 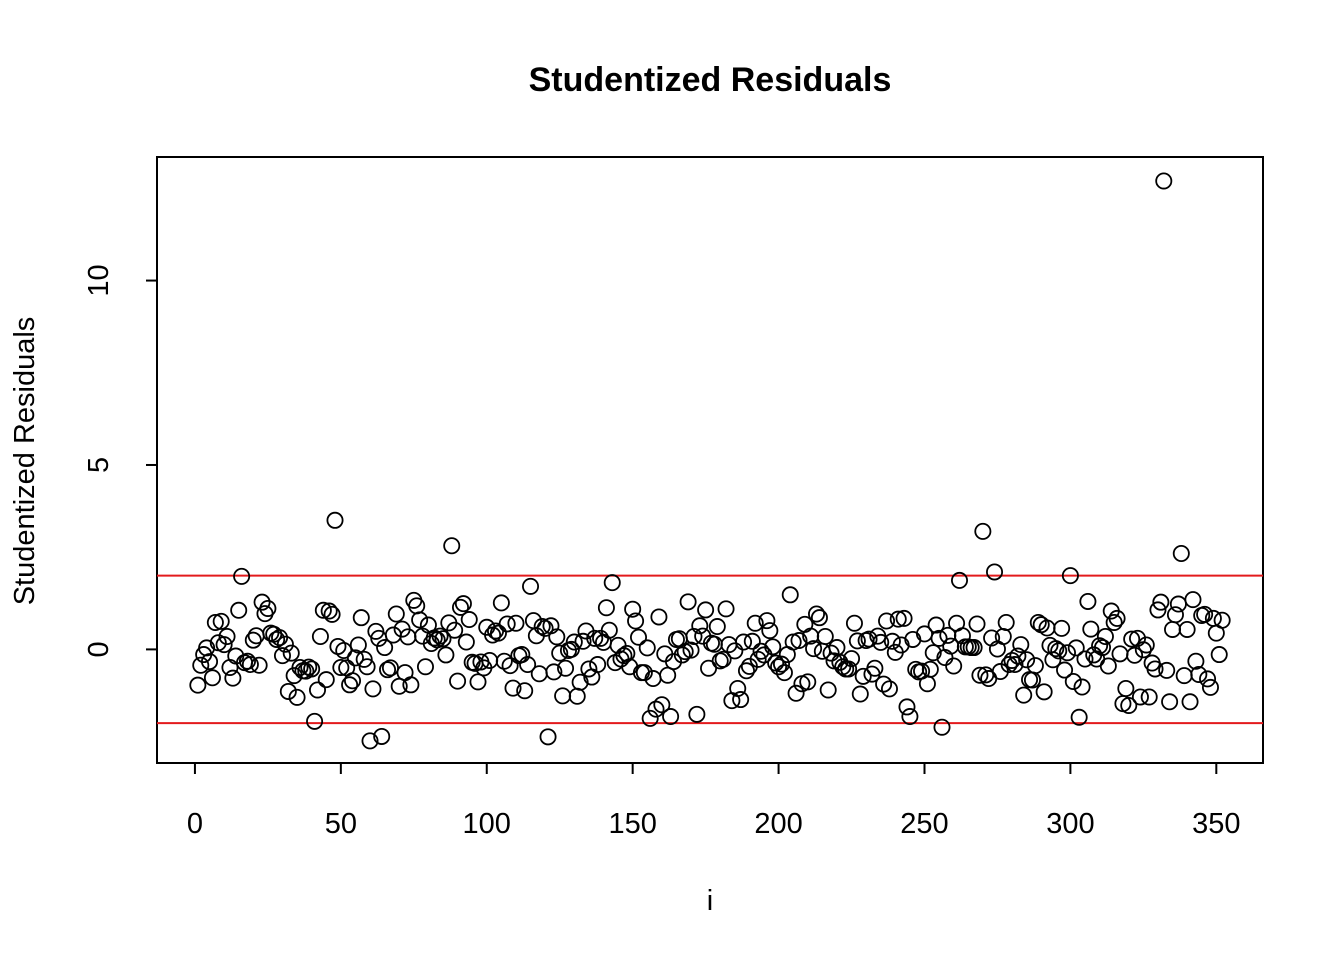 What do you see at coordinates (99, 280) in the screenshot?
I see `y-tick-label: 10` at bounding box center [99, 280].